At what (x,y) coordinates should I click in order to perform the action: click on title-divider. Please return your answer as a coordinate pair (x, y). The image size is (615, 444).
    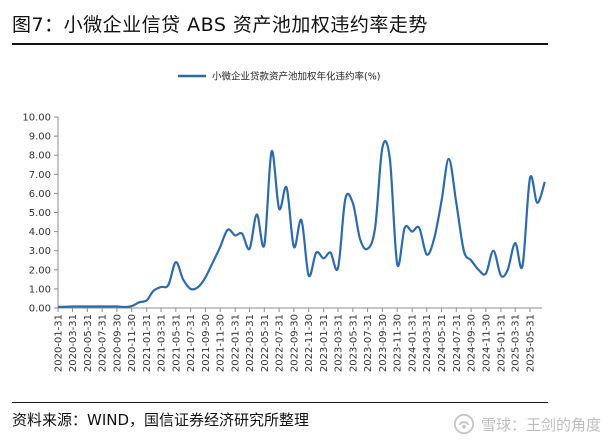
    Looking at the image, I should click on (280, 44).